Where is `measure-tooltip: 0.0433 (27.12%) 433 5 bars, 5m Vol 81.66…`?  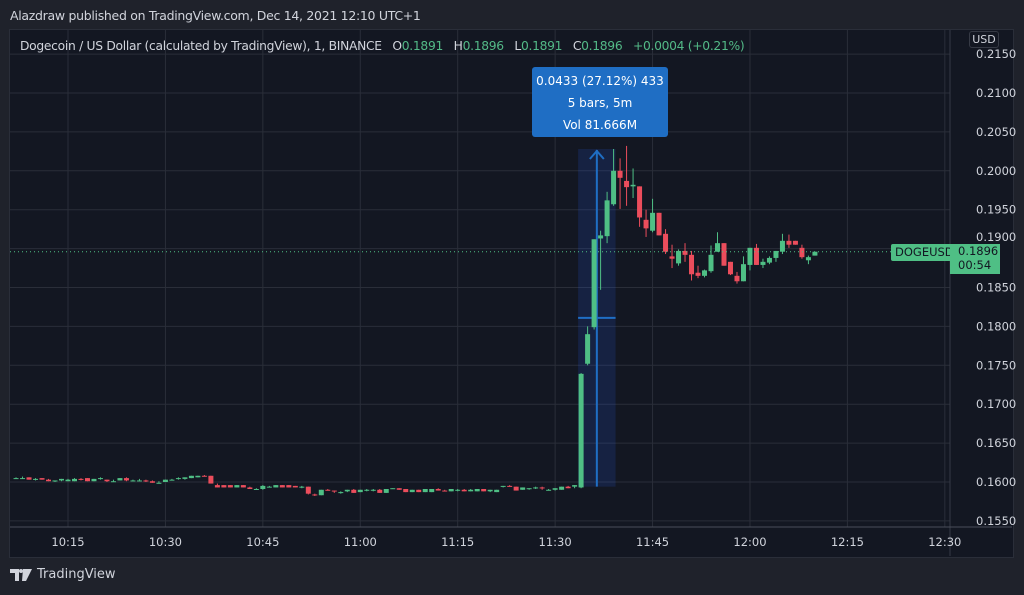
measure-tooltip: 0.0433 (27.12%) 433 5 bars, 5m Vol 81.66… is located at coordinates (600, 102).